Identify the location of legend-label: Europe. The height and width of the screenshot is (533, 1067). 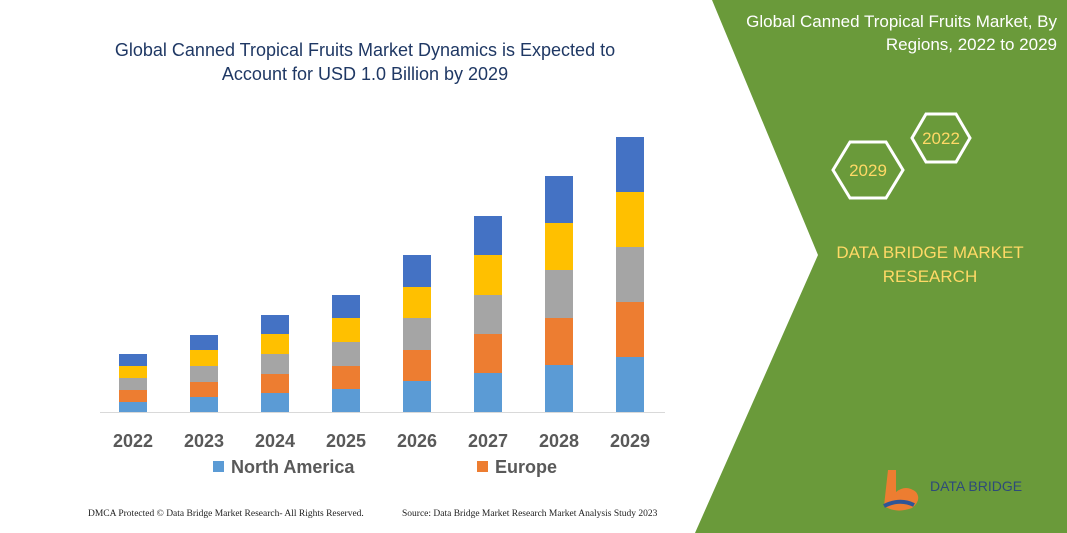
(526, 467).